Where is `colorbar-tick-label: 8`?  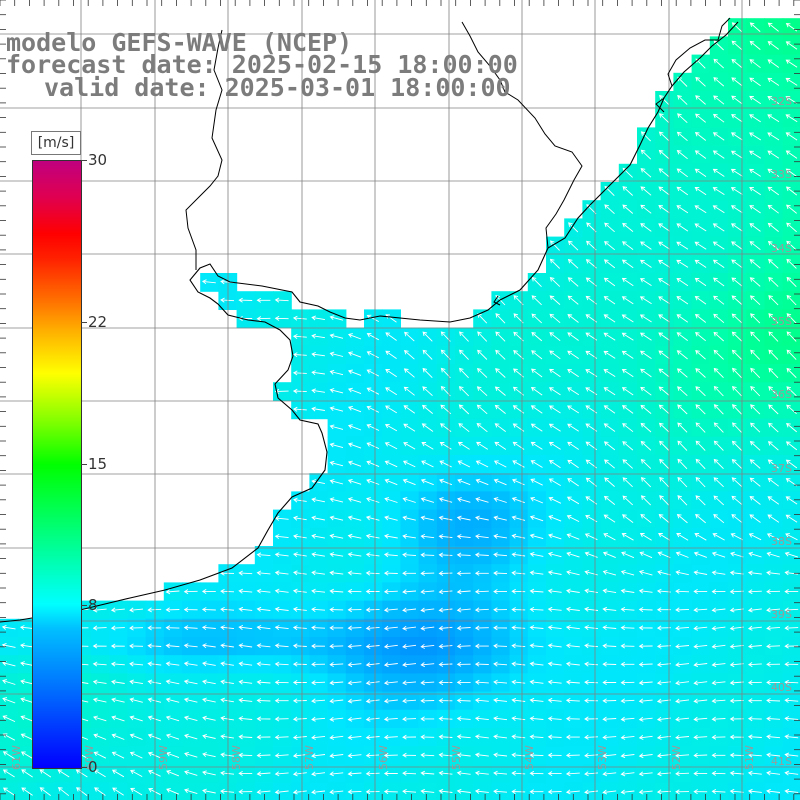
colorbar-tick-label: 8 is located at coordinates (93, 605).